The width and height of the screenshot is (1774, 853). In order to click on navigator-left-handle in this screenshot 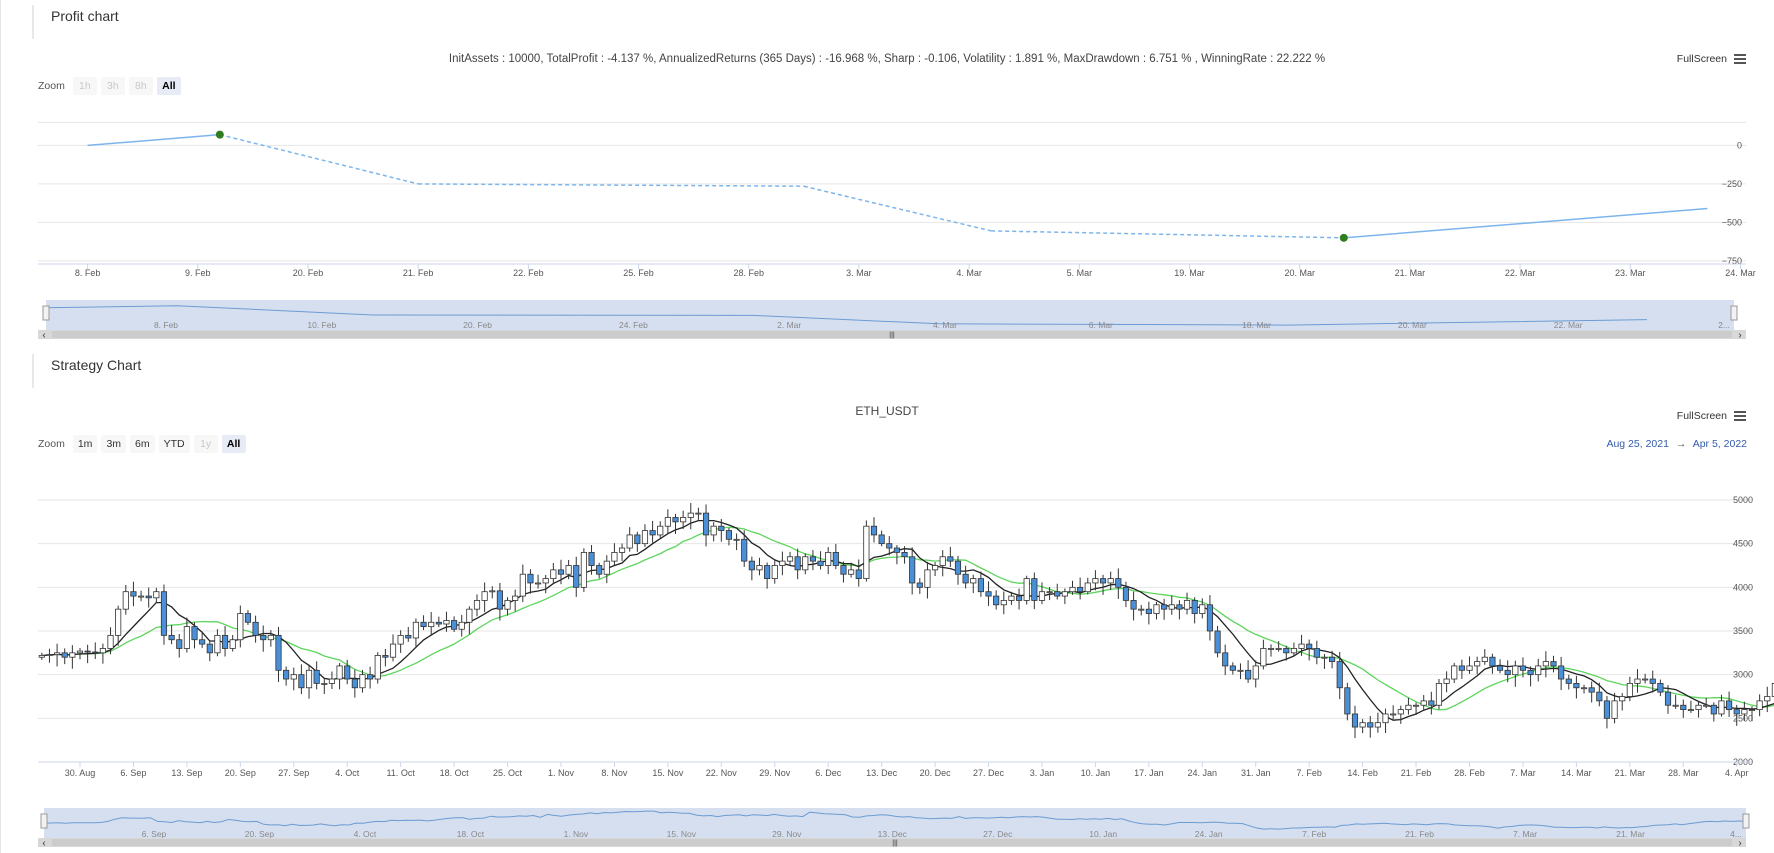, I will do `click(44, 821)`.